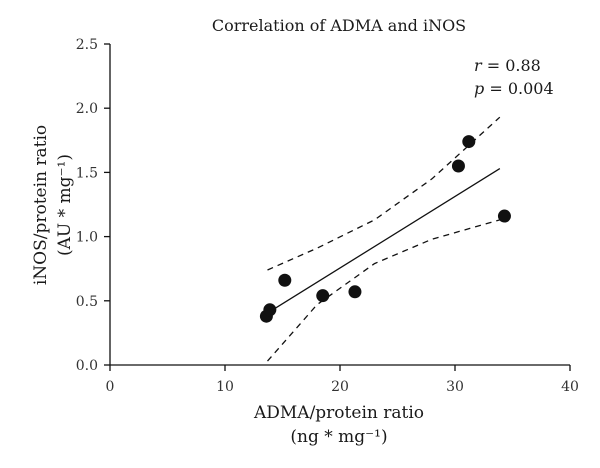 The height and width of the screenshot is (468, 600). I want to click on x-tick-label: 40, so click(570, 387).